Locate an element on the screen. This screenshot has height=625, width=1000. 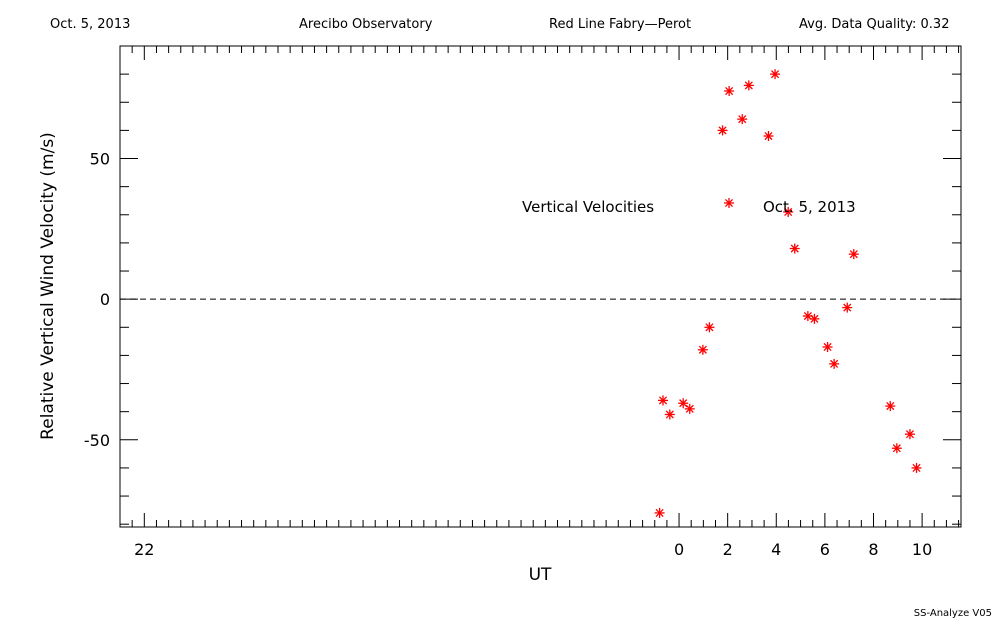
legend-marker-symbol is located at coordinates (729, 203).